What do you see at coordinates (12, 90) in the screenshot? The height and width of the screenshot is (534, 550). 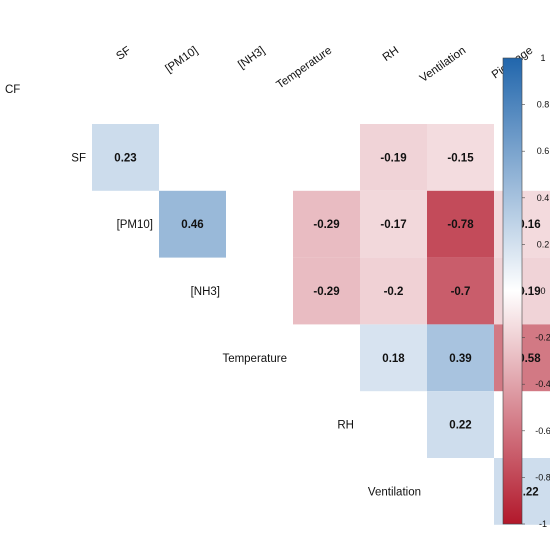 I see `row-label-cf: CF` at bounding box center [12, 90].